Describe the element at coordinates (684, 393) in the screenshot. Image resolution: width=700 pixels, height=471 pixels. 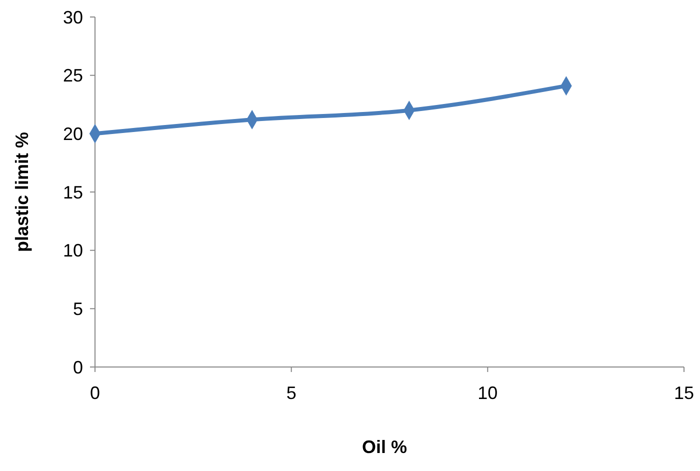
I see `x-tick-label: 15` at that location.